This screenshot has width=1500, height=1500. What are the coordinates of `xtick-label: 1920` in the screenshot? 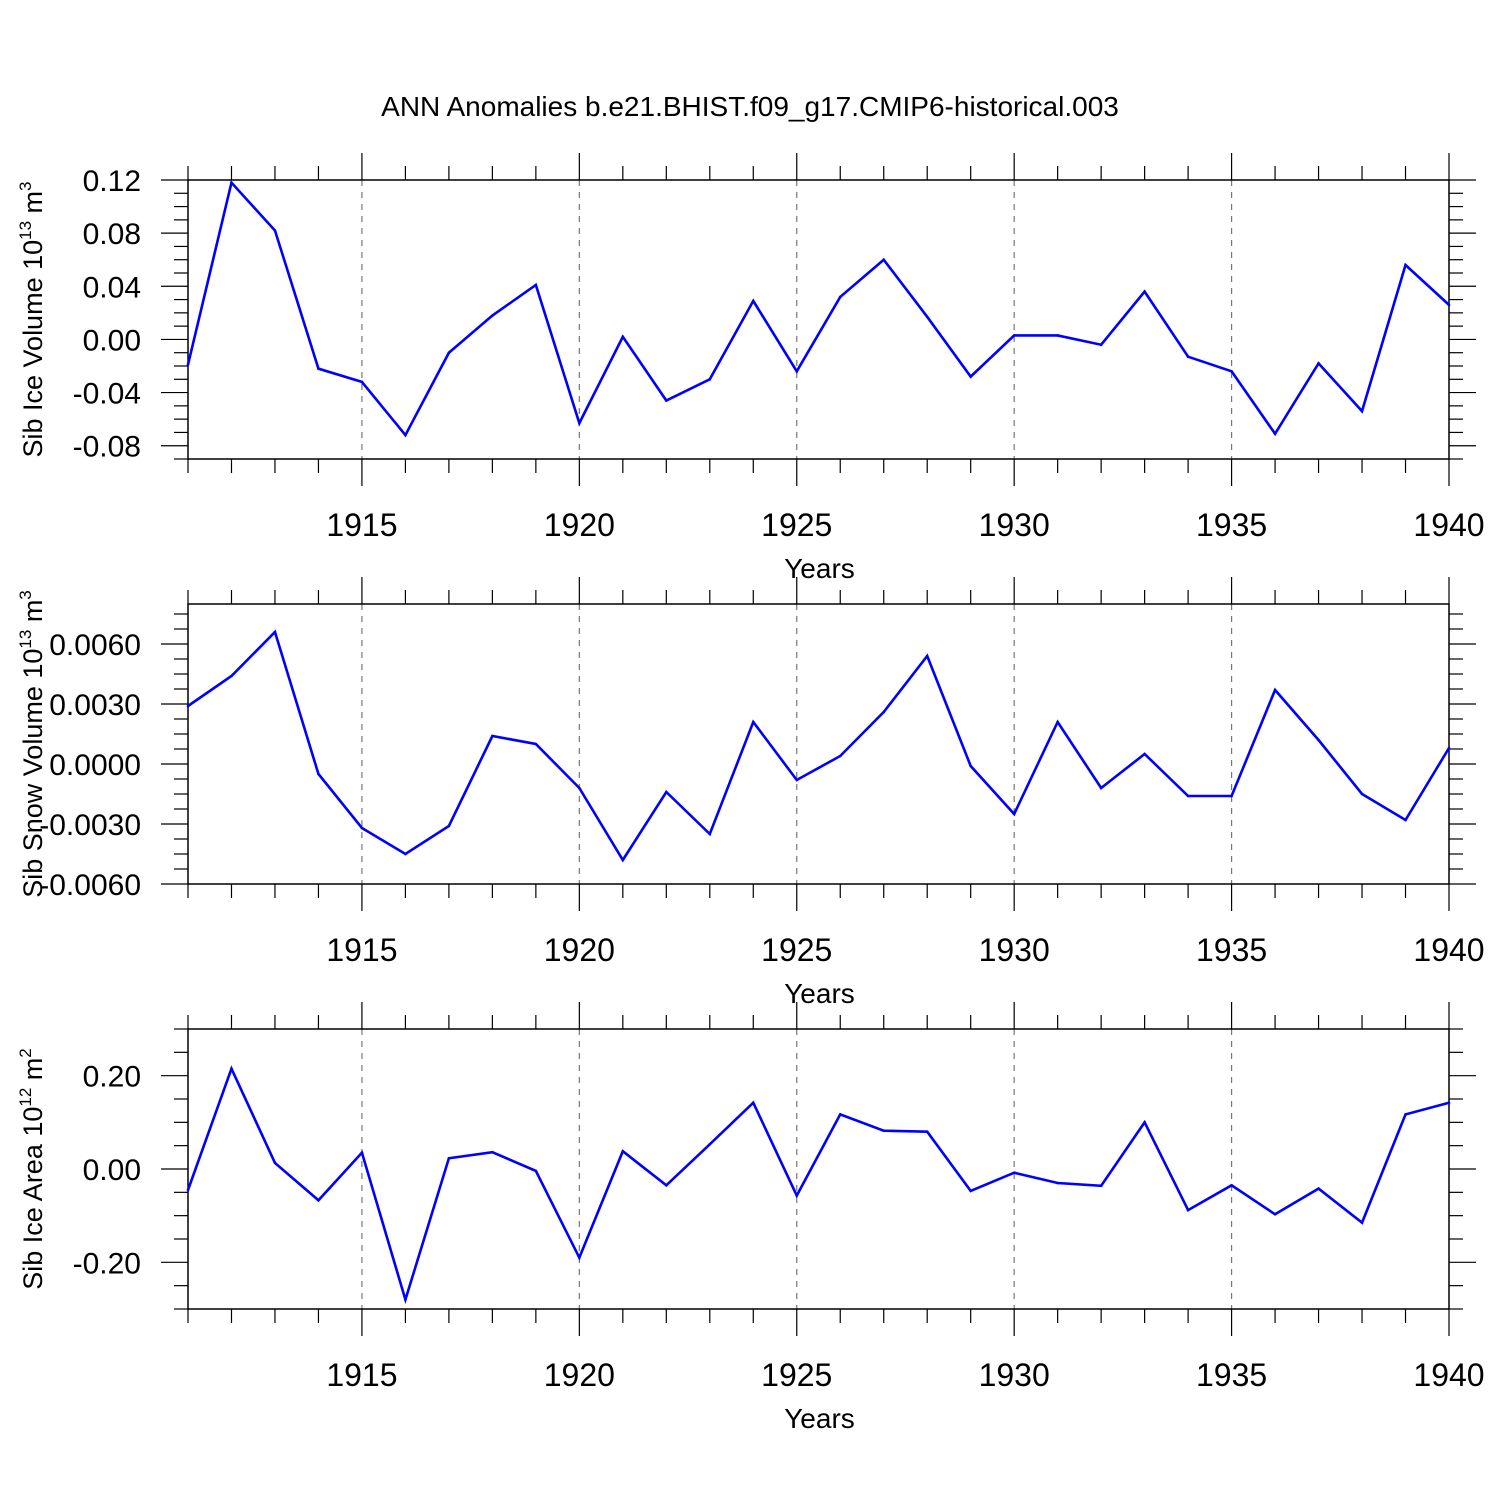 It's located at (579, 950).